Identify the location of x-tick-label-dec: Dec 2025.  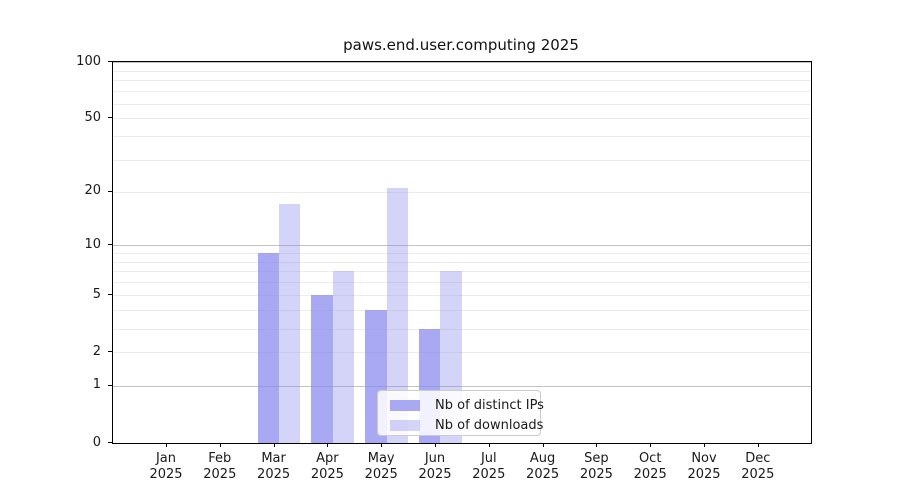
(758, 467).